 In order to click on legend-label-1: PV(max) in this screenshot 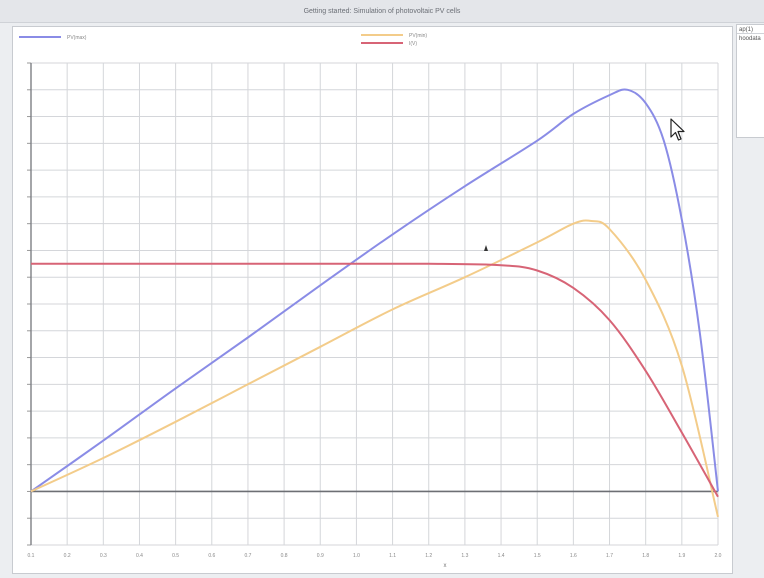, I will do `click(77, 38)`.